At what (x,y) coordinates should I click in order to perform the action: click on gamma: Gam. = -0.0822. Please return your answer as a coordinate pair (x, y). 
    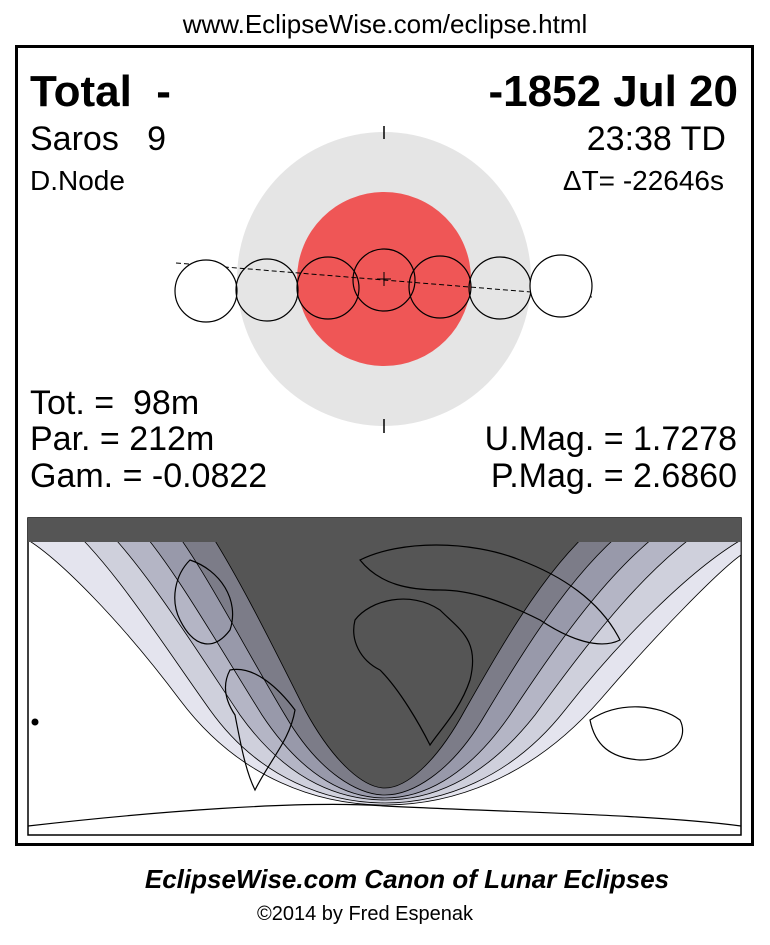
    Looking at the image, I should click on (148, 476).